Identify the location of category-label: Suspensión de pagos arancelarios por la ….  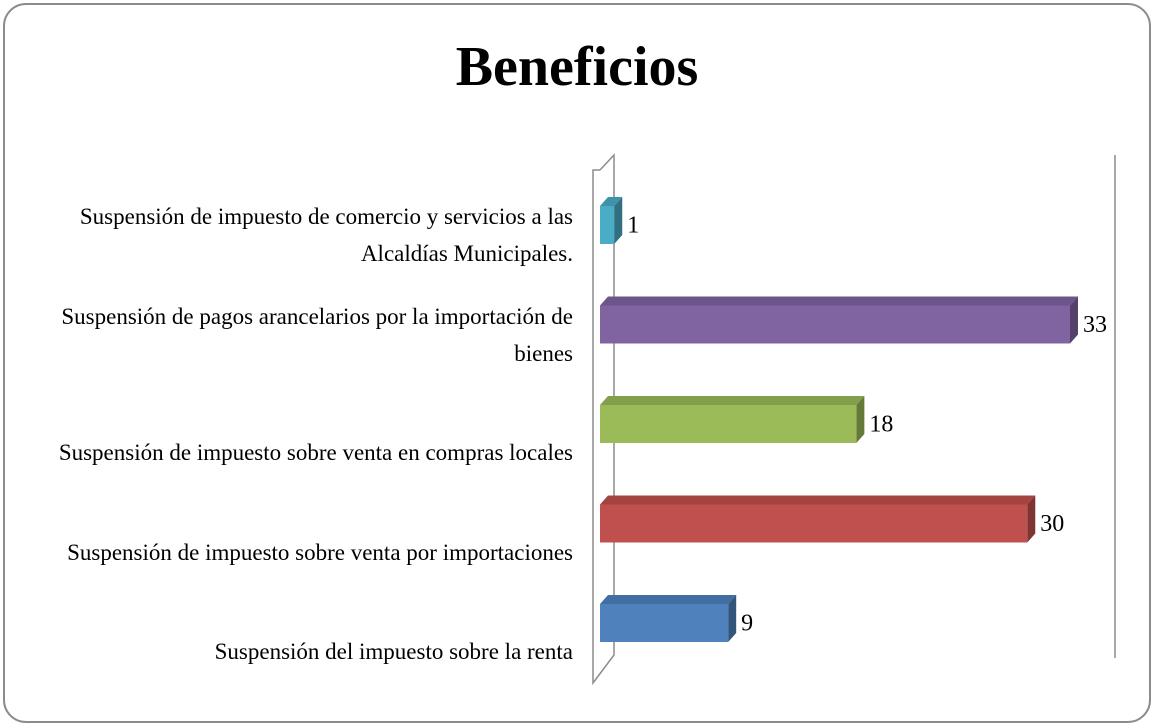
(317, 334).